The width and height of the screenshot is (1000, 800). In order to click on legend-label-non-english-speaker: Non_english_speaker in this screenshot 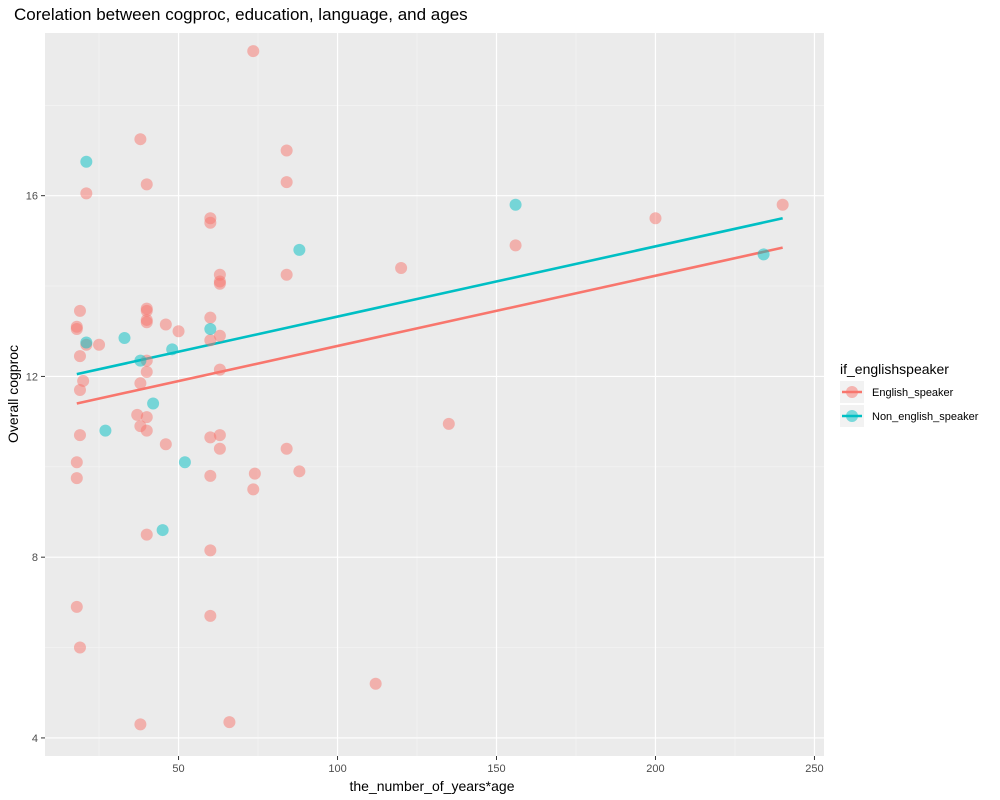, I will do `click(925, 417)`.